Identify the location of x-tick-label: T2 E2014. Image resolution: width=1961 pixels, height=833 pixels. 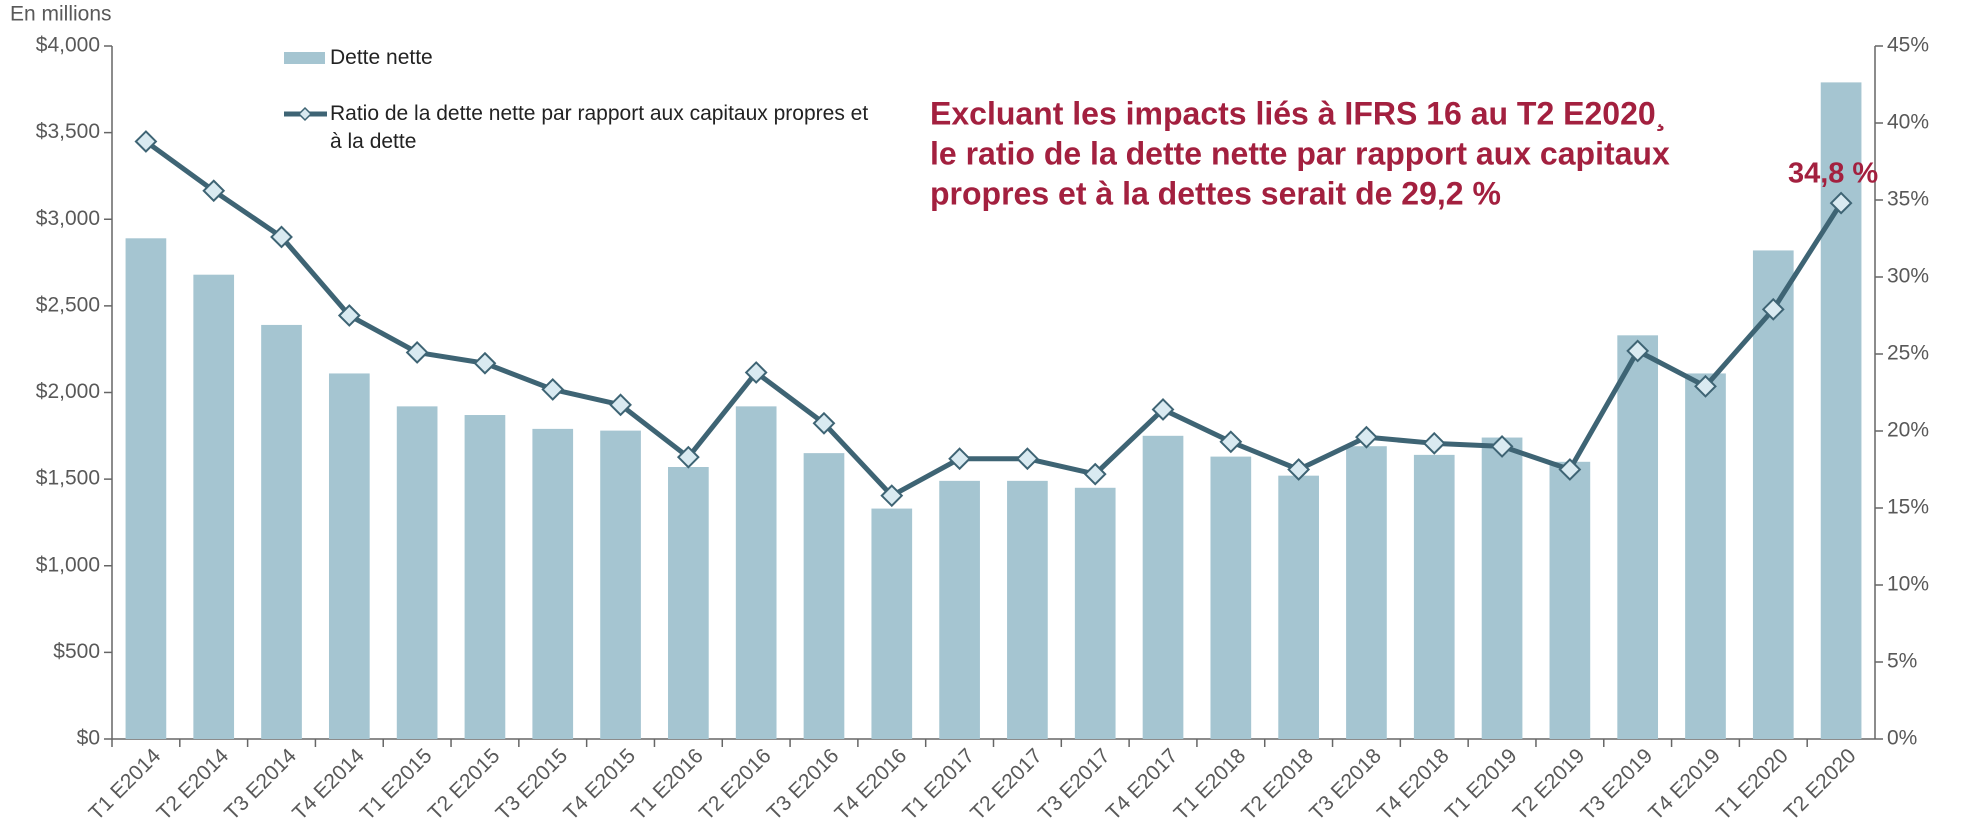
(193, 784).